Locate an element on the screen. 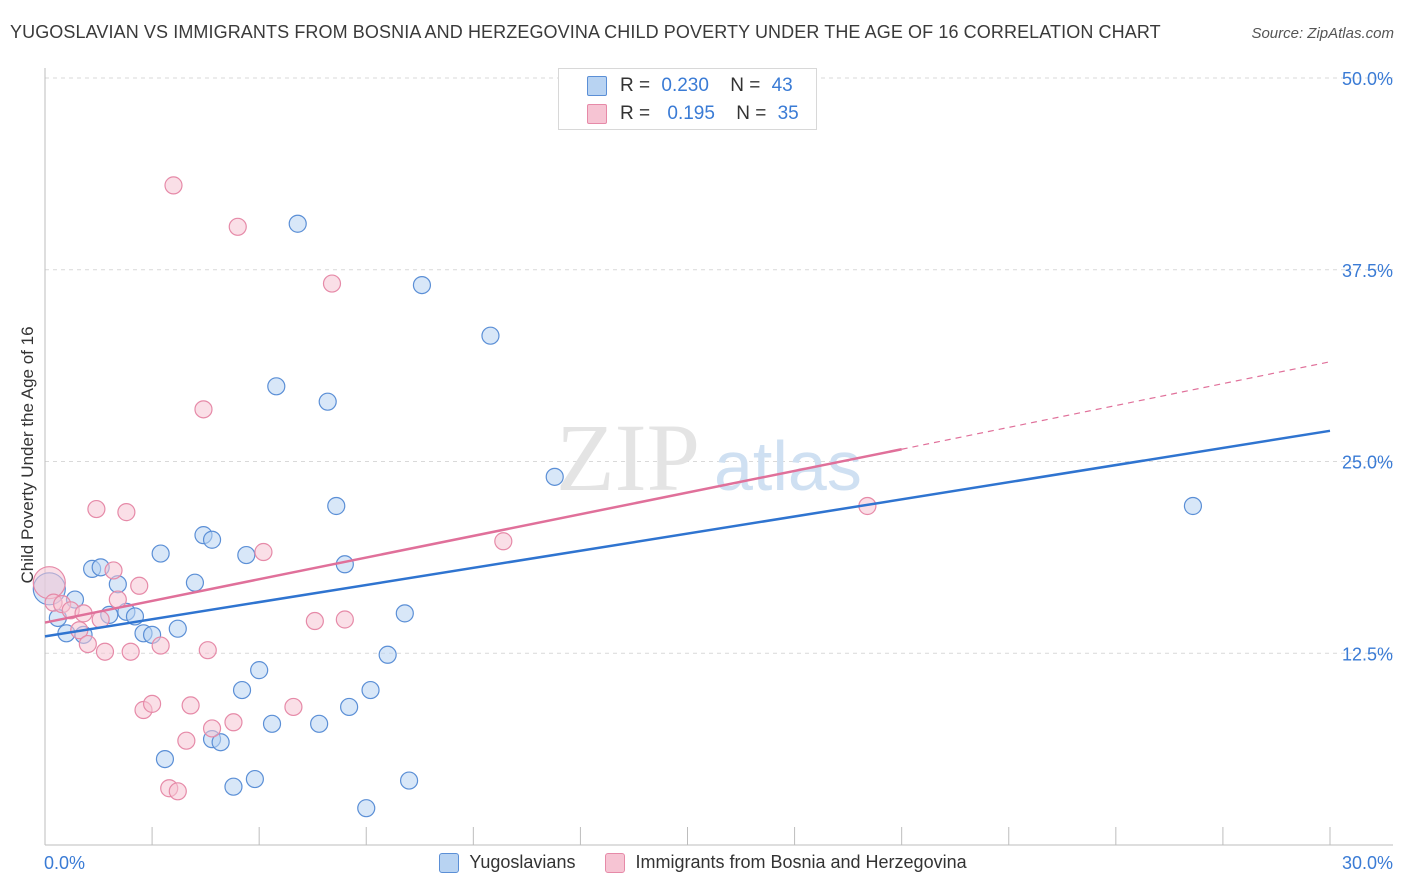 The width and height of the screenshot is (1406, 892). y-tick-label: 50.0% is located at coordinates (1367, 79).